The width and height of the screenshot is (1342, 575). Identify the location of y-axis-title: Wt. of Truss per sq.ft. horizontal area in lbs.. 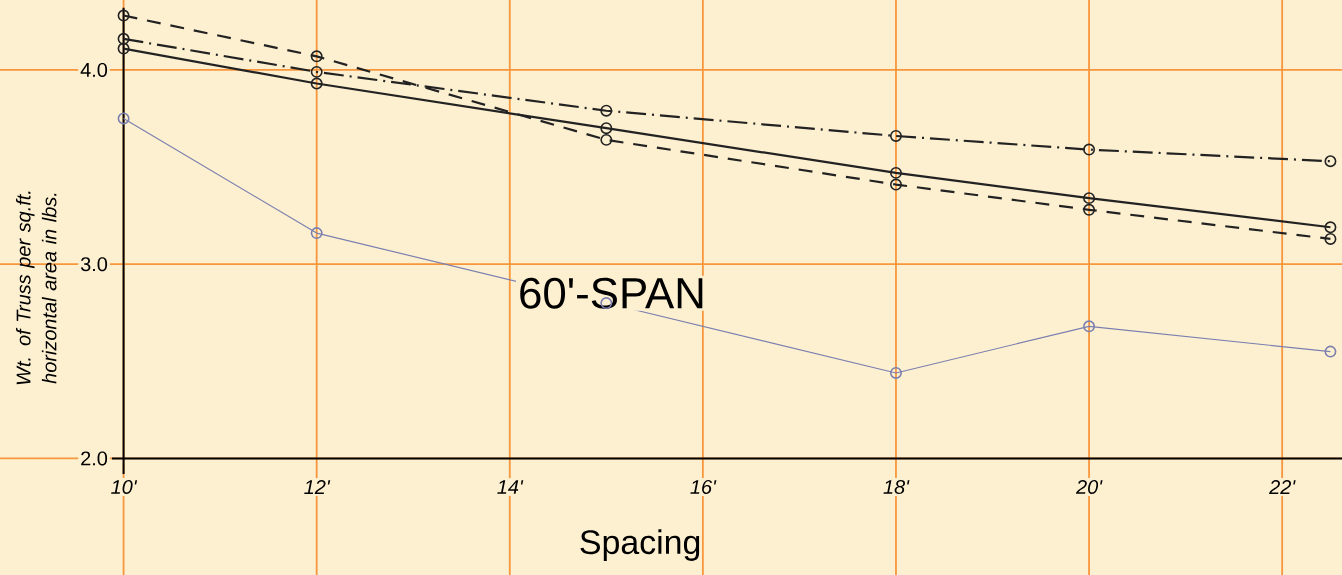
(36, 288).